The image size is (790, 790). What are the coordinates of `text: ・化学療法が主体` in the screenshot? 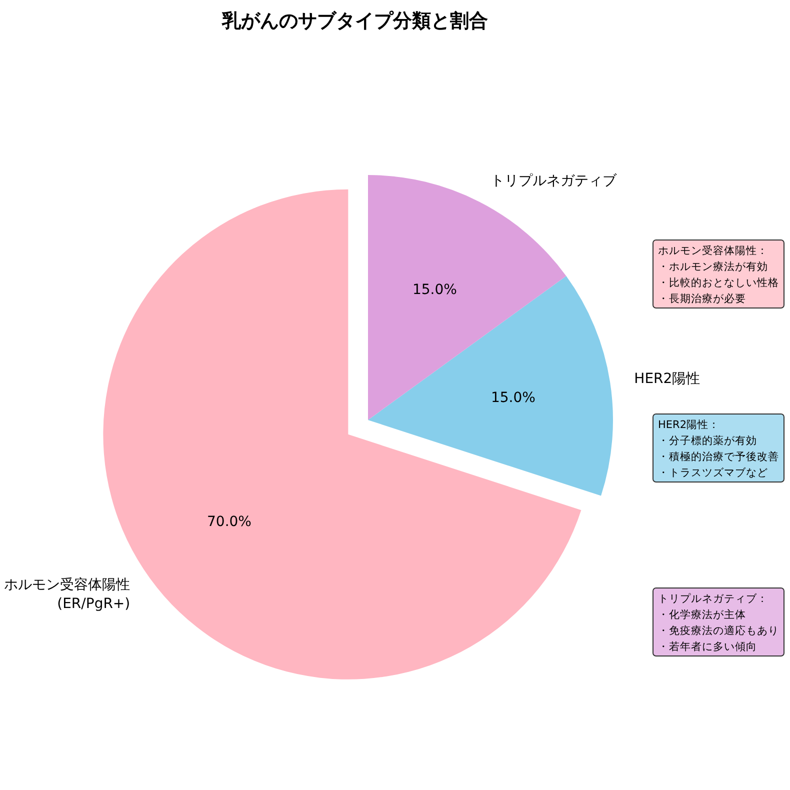 It's located at (702, 614).